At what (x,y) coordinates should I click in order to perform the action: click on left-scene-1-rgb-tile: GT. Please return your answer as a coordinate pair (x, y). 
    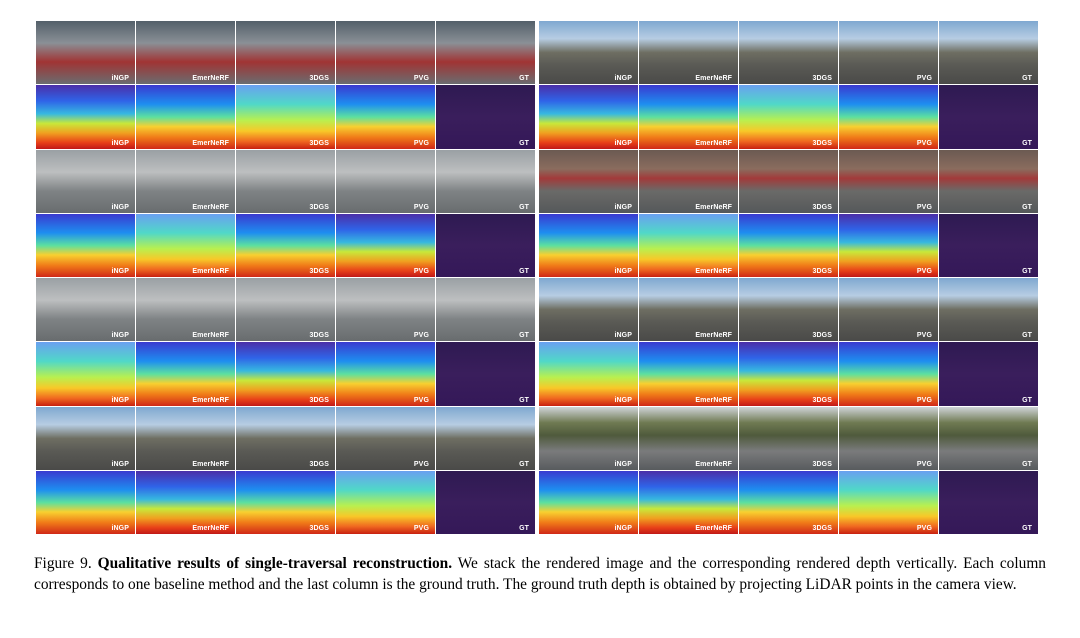
    Looking at the image, I should click on (485, 53).